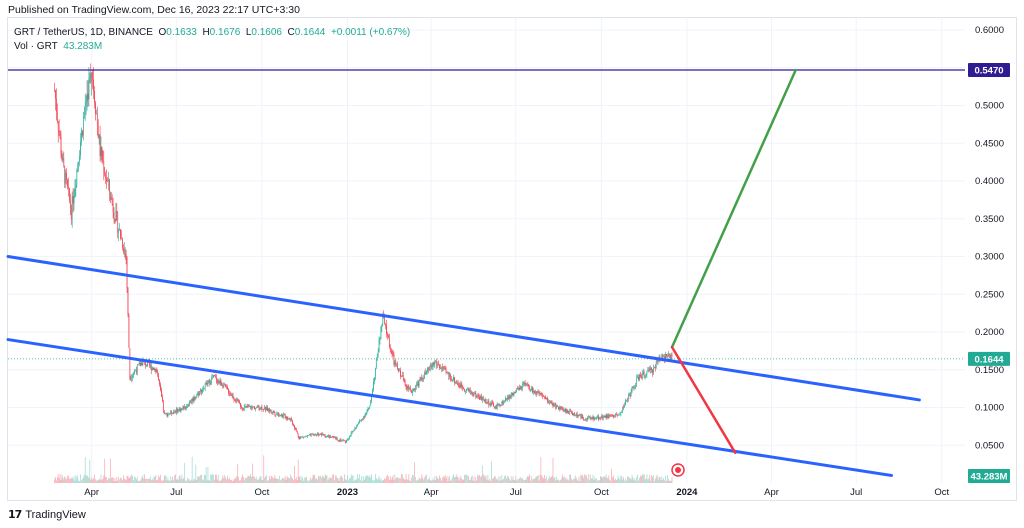 The image size is (1024, 528). What do you see at coordinates (856, 492) in the screenshot?
I see `x-tick-label: Jul` at bounding box center [856, 492].